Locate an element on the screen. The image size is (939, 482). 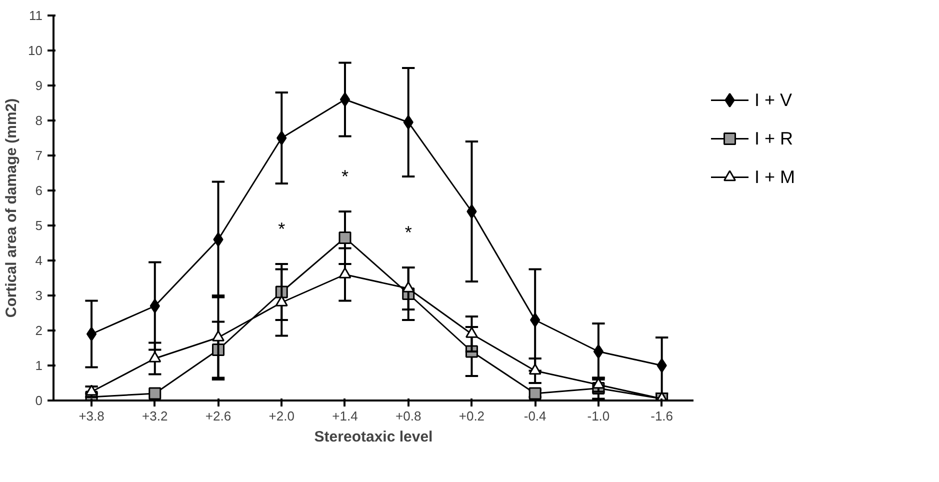
x-tick-label: +2.0 is located at coordinates (281, 416).